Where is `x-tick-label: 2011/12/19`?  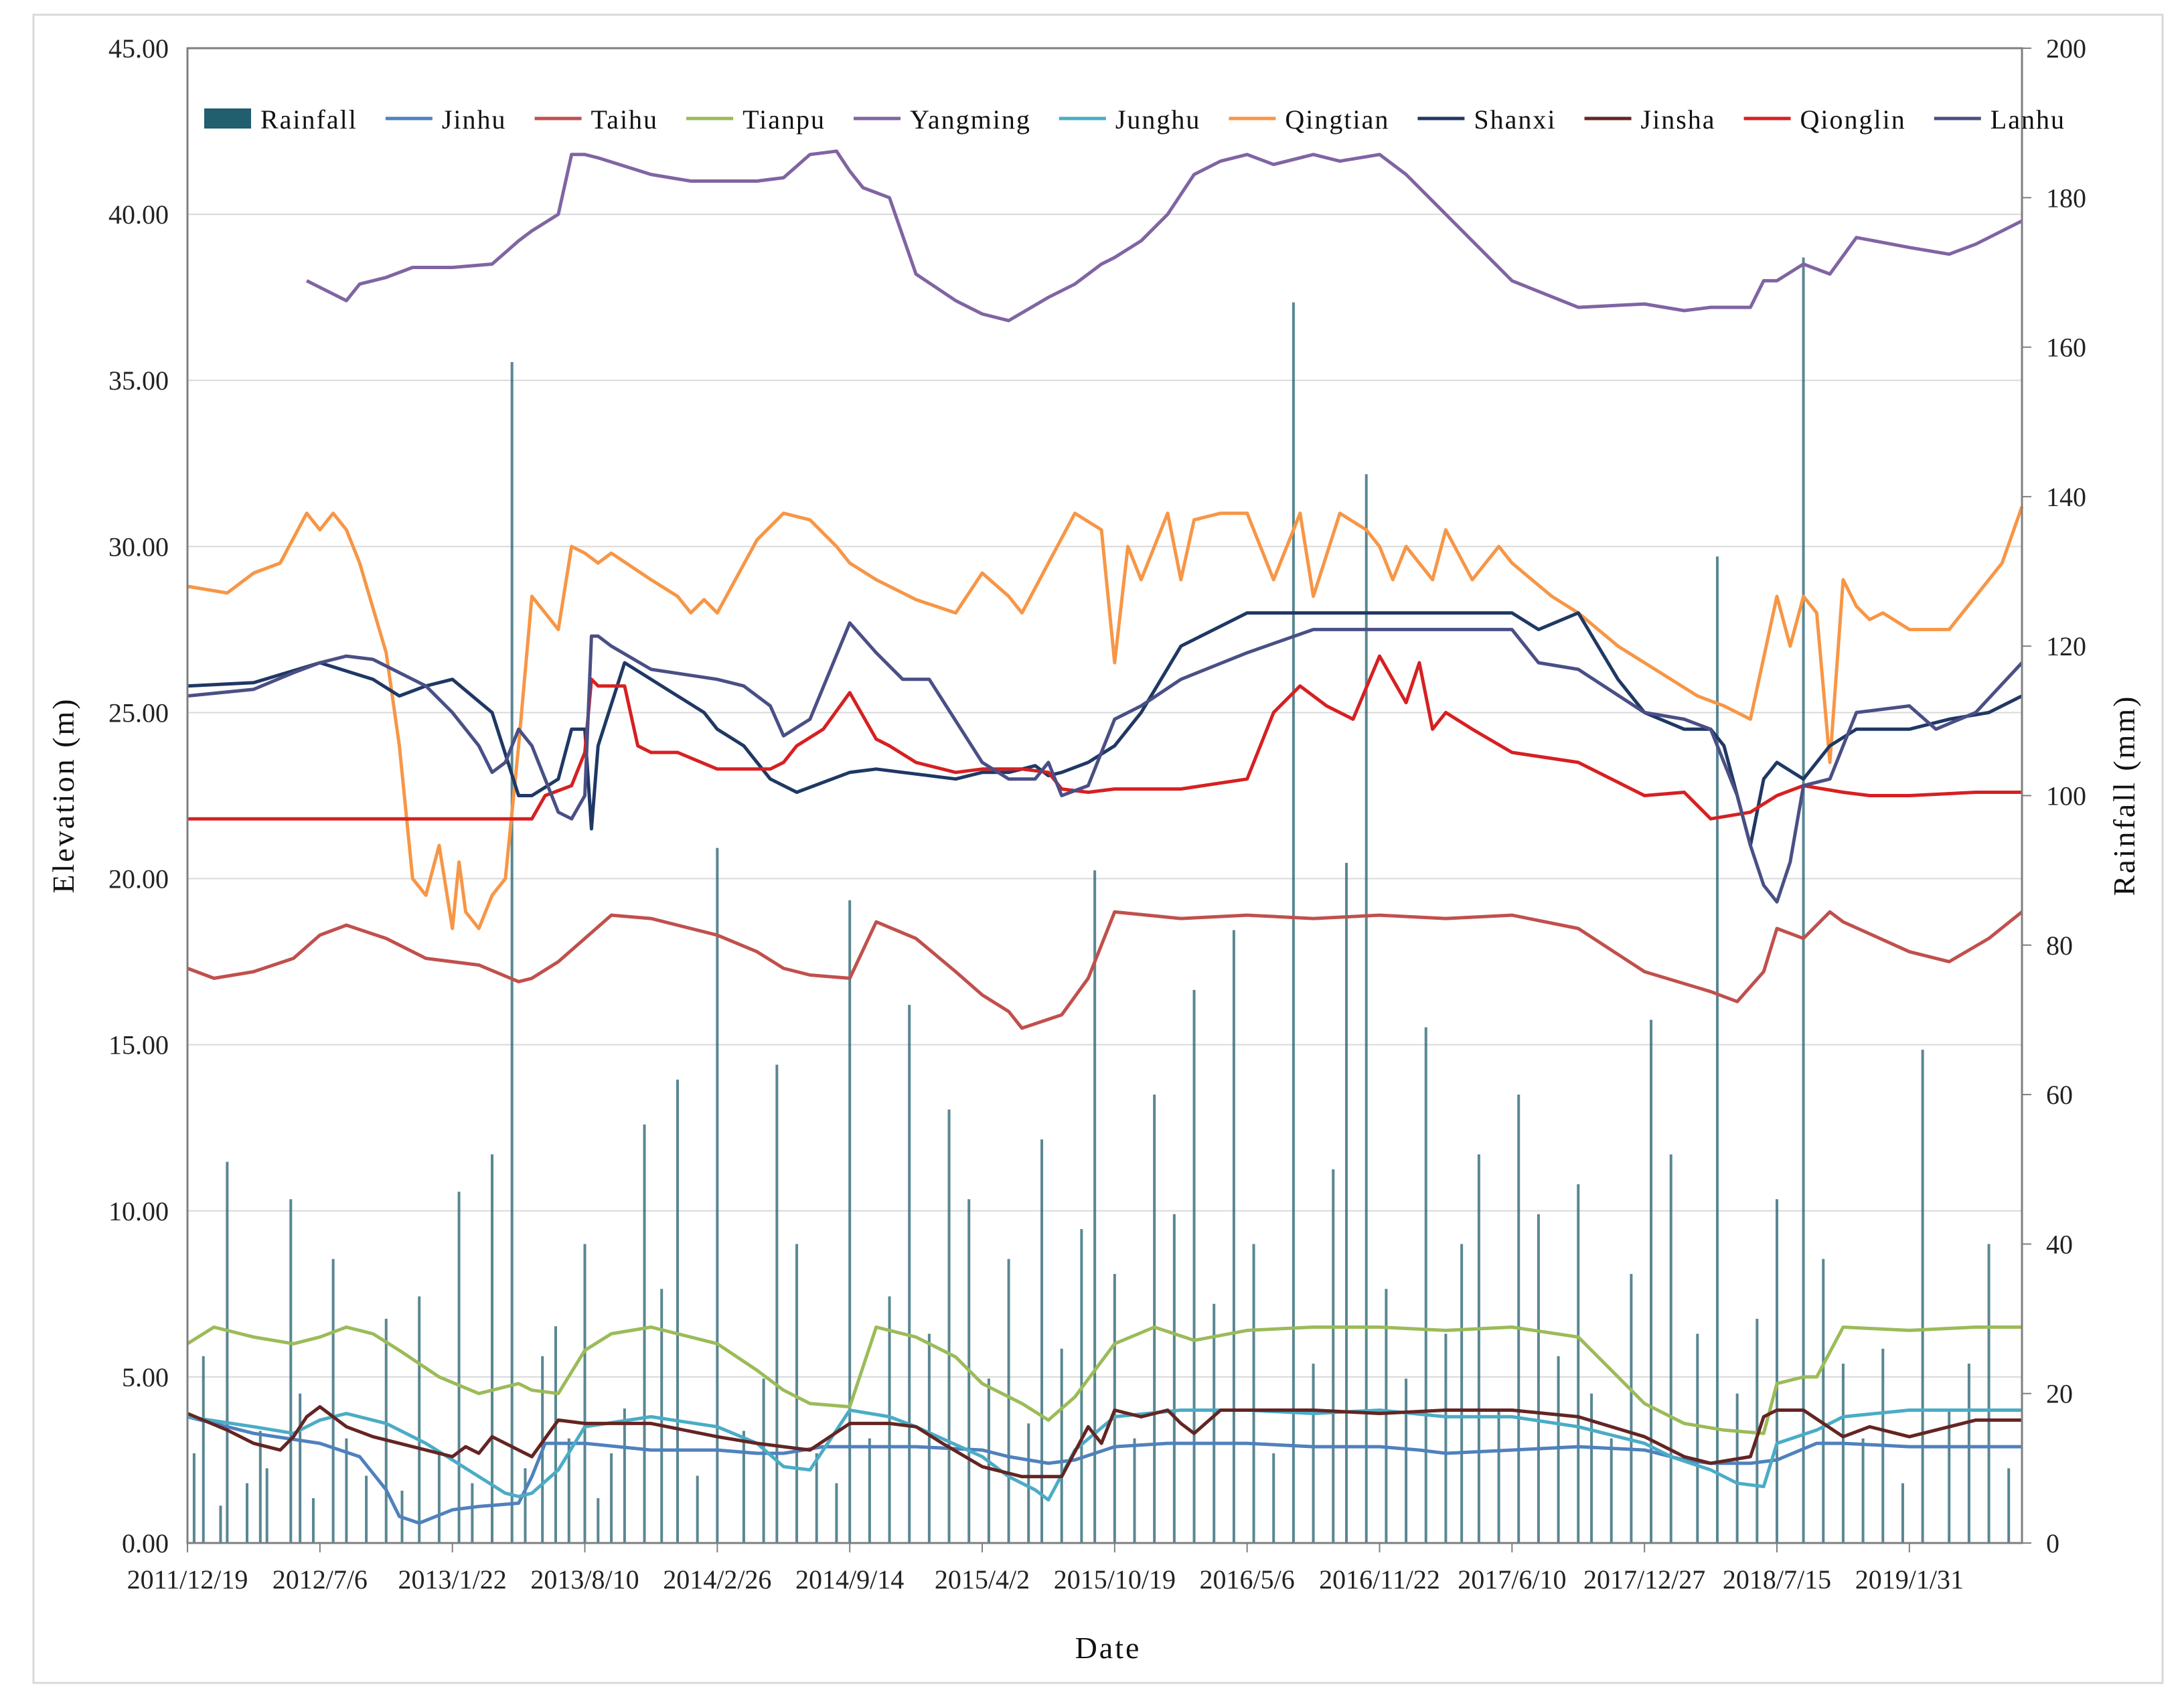
x-tick-label: 2011/12/19 is located at coordinates (187, 1579).